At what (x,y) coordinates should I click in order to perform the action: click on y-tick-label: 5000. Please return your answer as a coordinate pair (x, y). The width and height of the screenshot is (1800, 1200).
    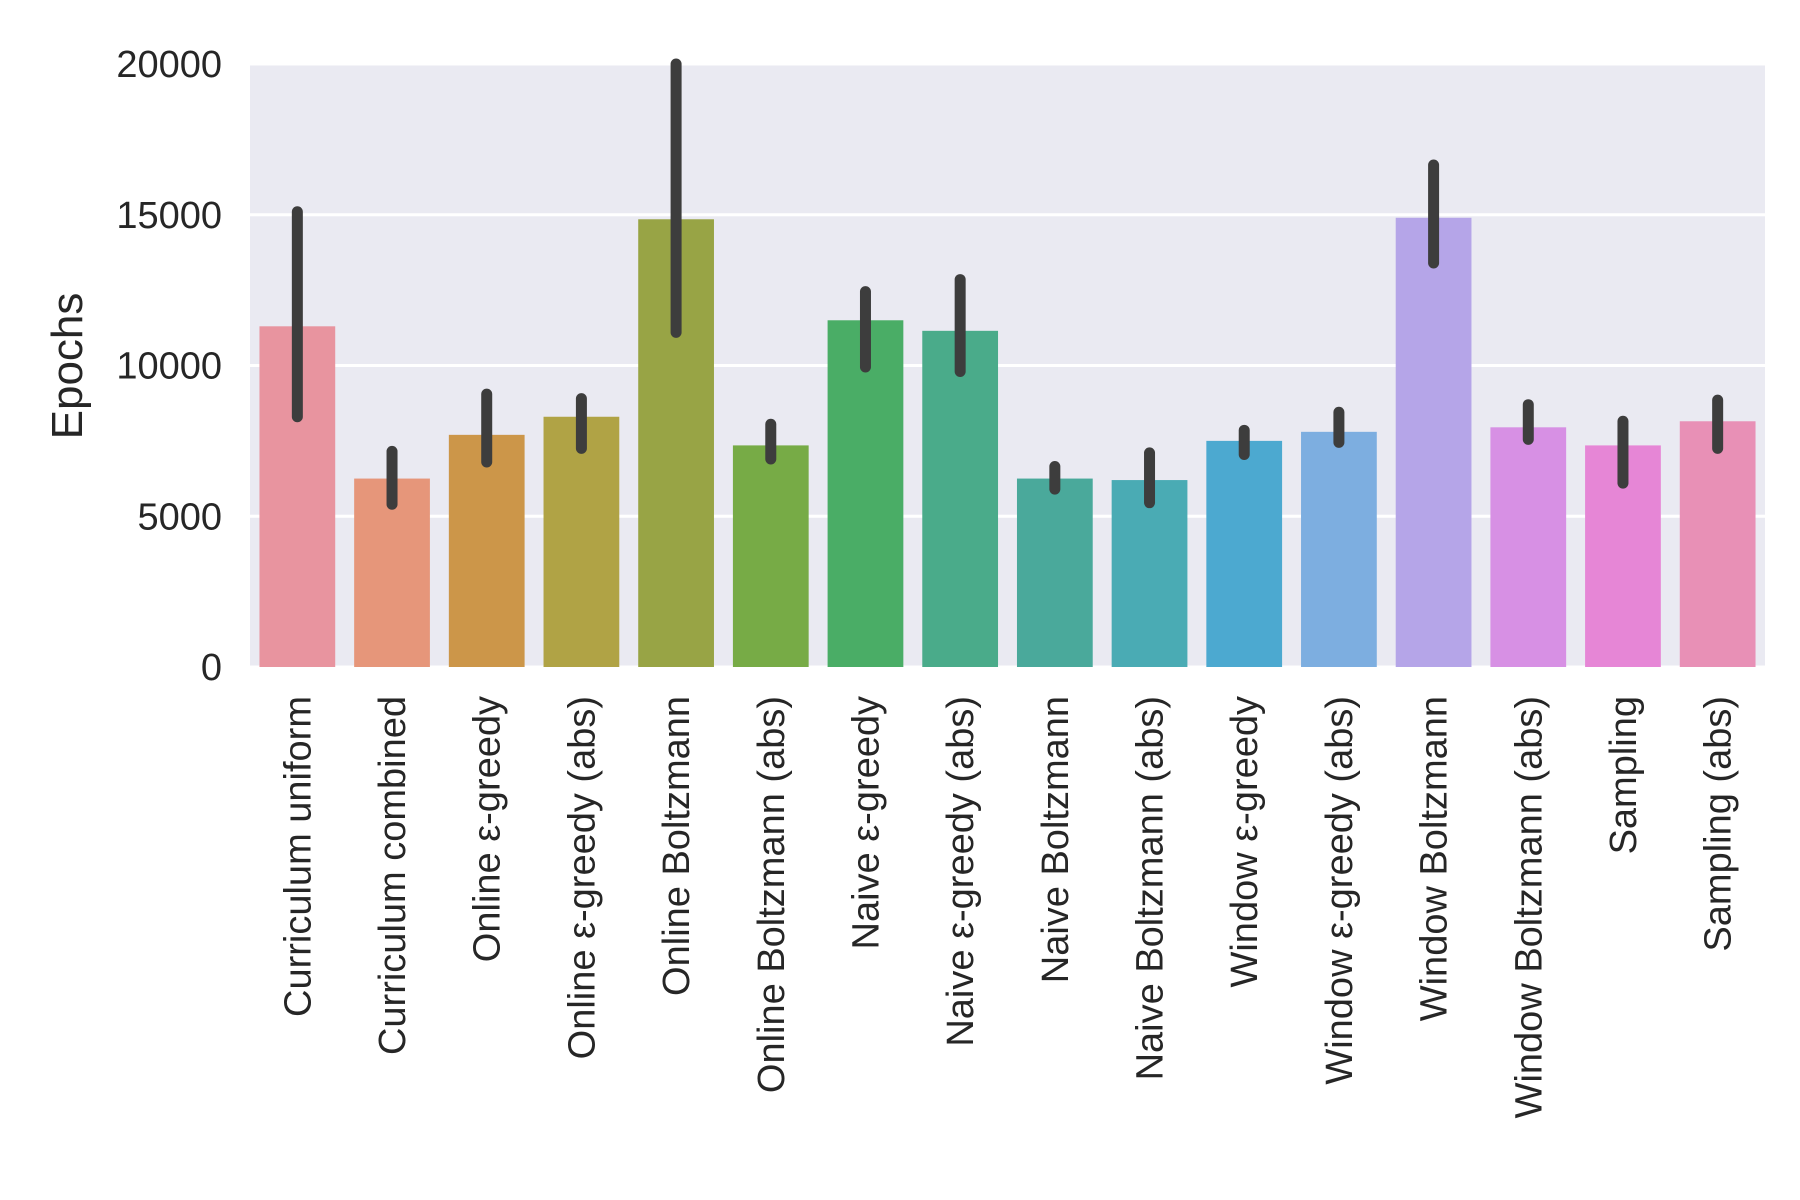
    Looking at the image, I should click on (179, 517).